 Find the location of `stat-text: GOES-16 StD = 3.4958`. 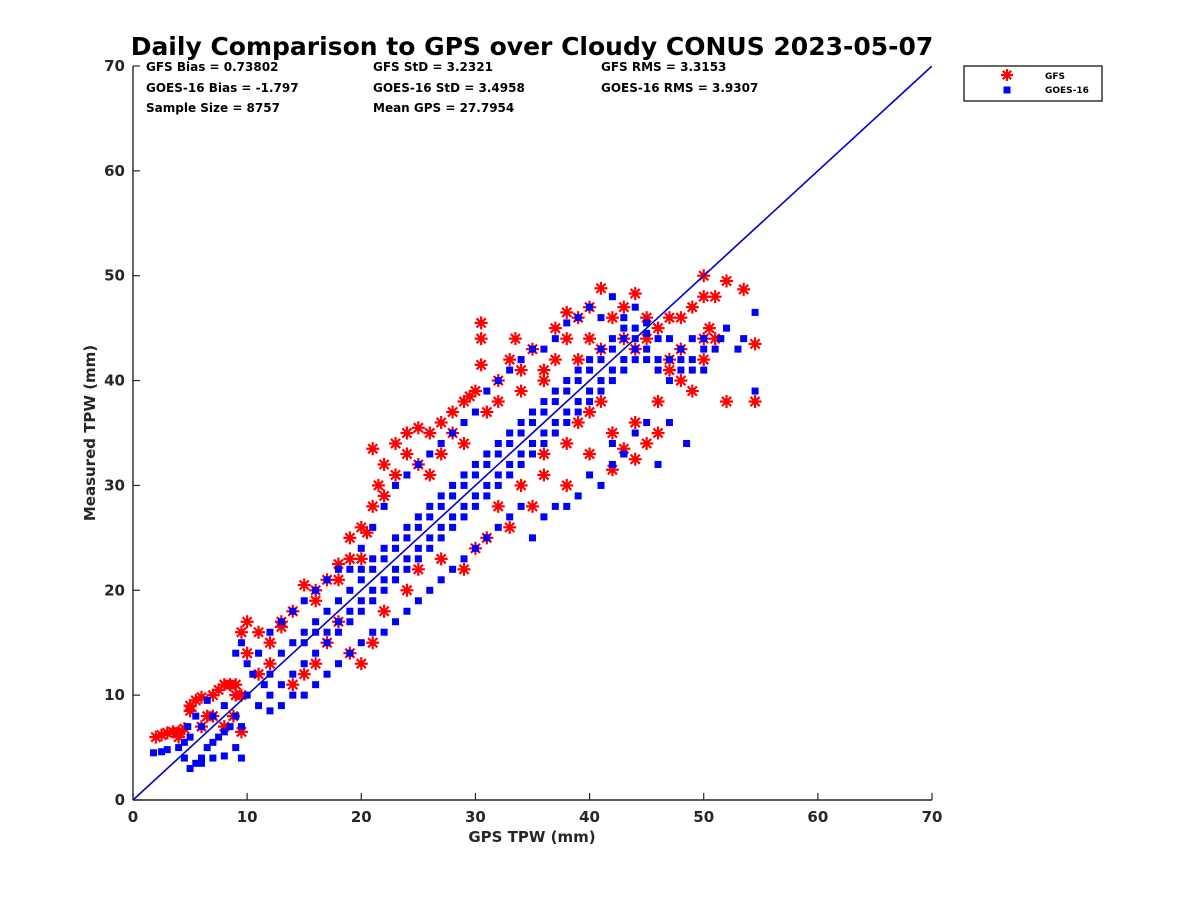

stat-text: GOES-16 StD = 3.4958 is located at coordinates (449, 88).